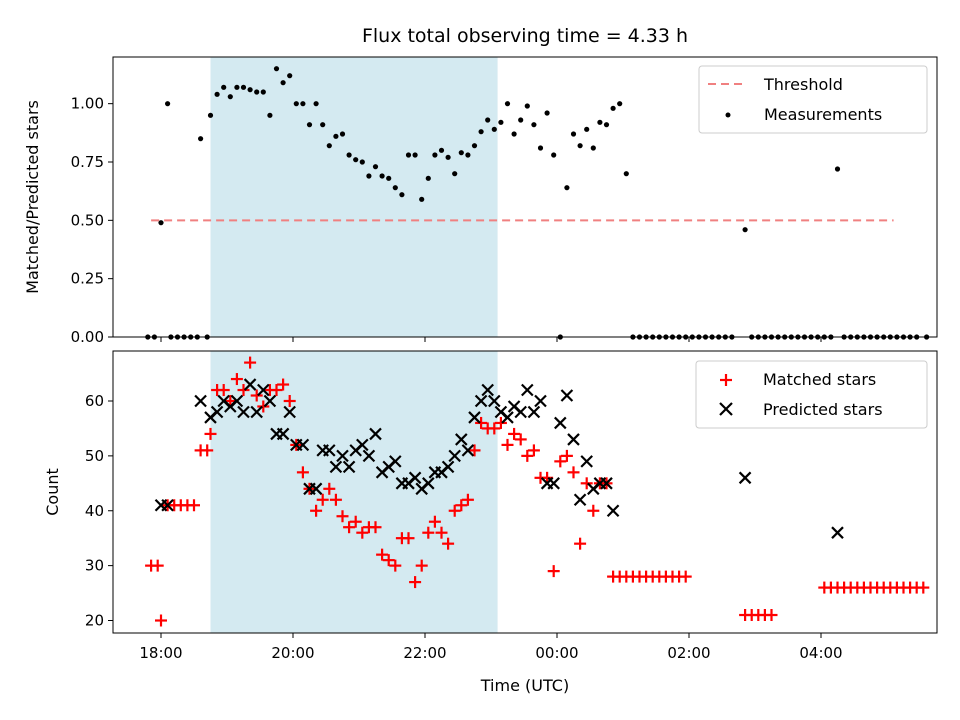  I want to click on top-y-tick-label: 0.75, so click(87, 162).